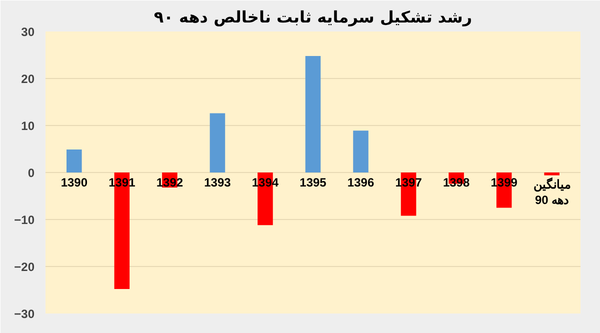 The image size is (600, 333). Describe the element at coordinates (31, 173) in the screenshot. I see `y-tick-label: 0` at that location.